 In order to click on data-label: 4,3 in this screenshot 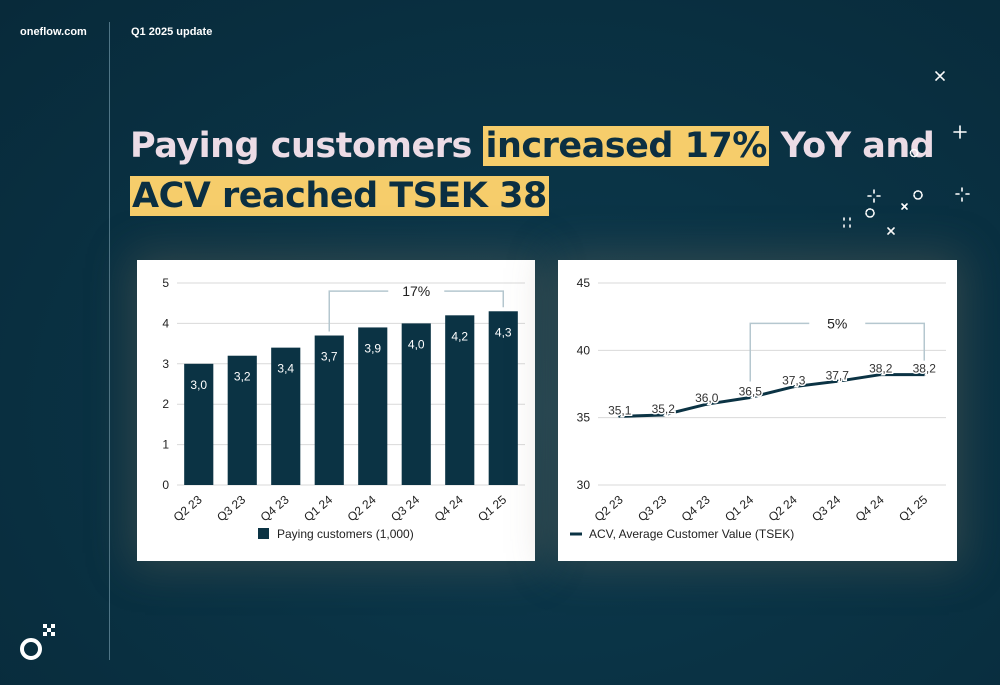, I will do `click(503, 332)`.